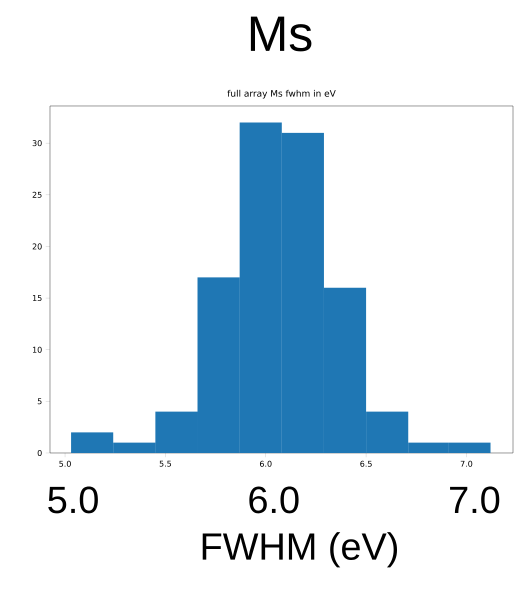 This screenshot has height=589, width=524. Describe the element at coordinates (281, 34) in the screenshot. I see `chart-title: Ms` at that location.